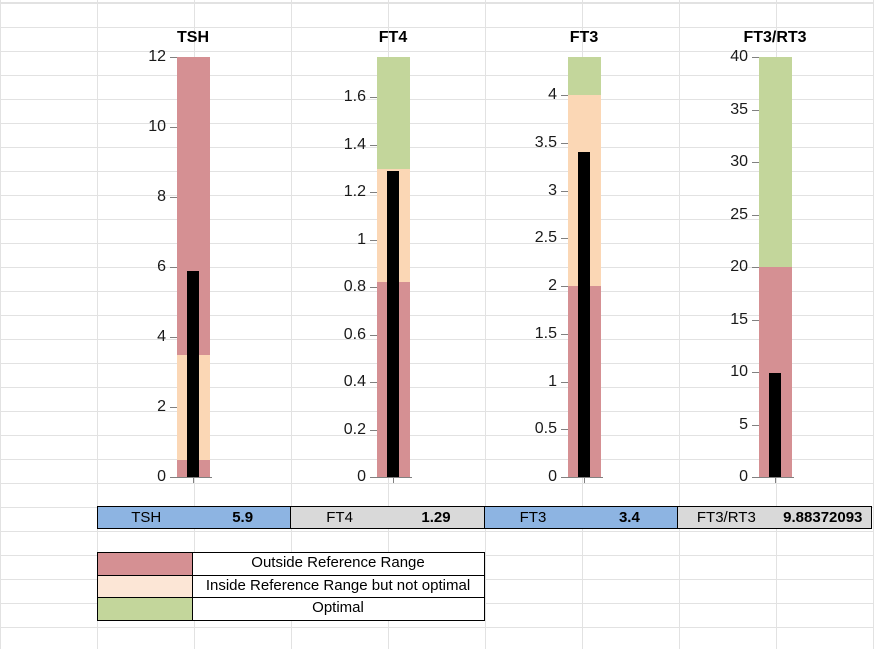 The height and width of the screenshot is (649, 874). I want to click on chart-ft3-rt3: FT3/RT3 0 5 10 15 20 25 30 35 40, so click(744, 259).